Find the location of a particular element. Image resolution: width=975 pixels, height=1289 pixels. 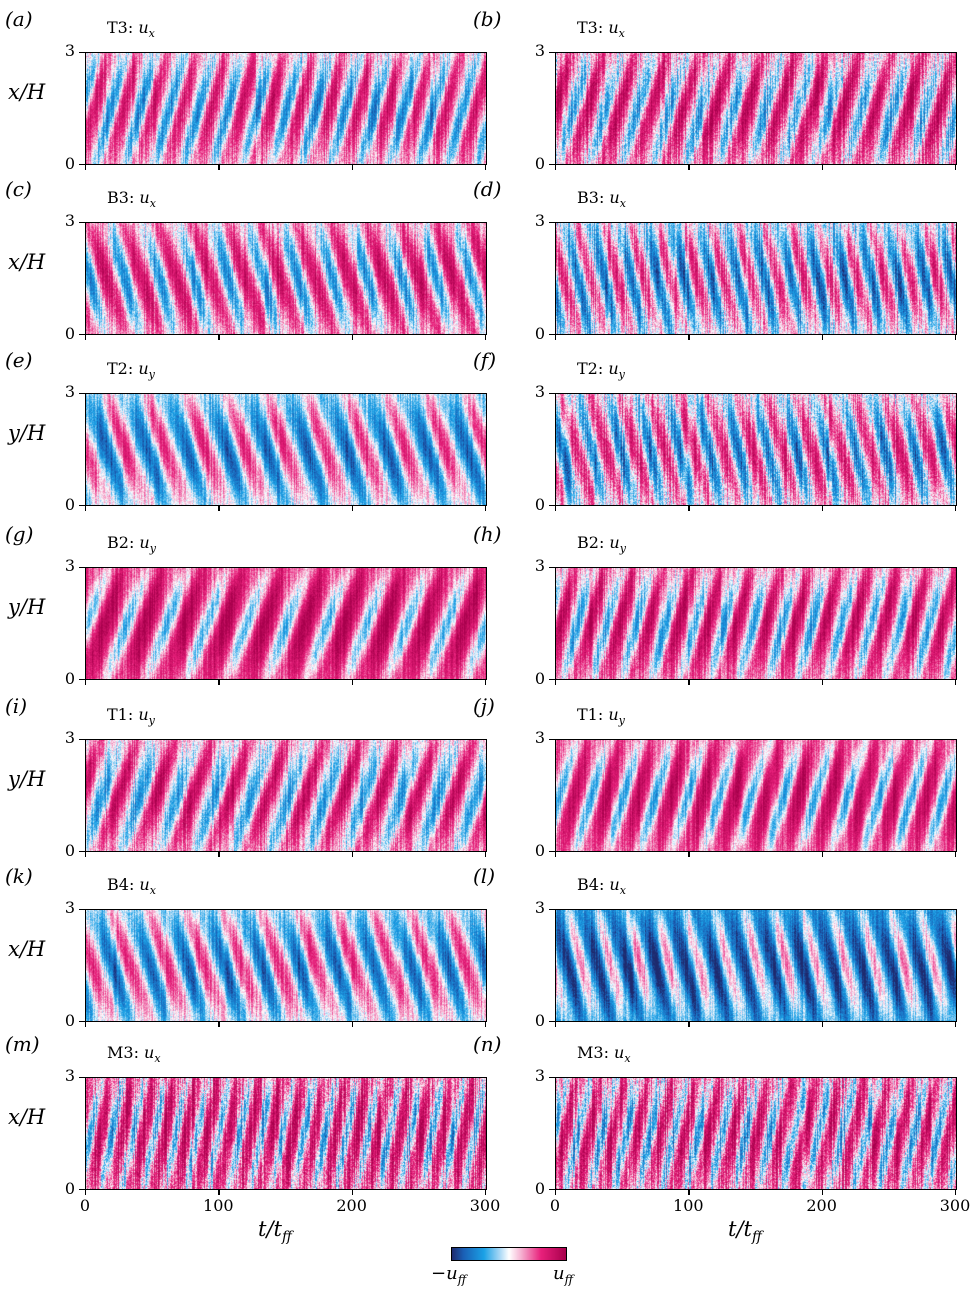

panel-title: B3: ux is located at coordinates (131, 199).